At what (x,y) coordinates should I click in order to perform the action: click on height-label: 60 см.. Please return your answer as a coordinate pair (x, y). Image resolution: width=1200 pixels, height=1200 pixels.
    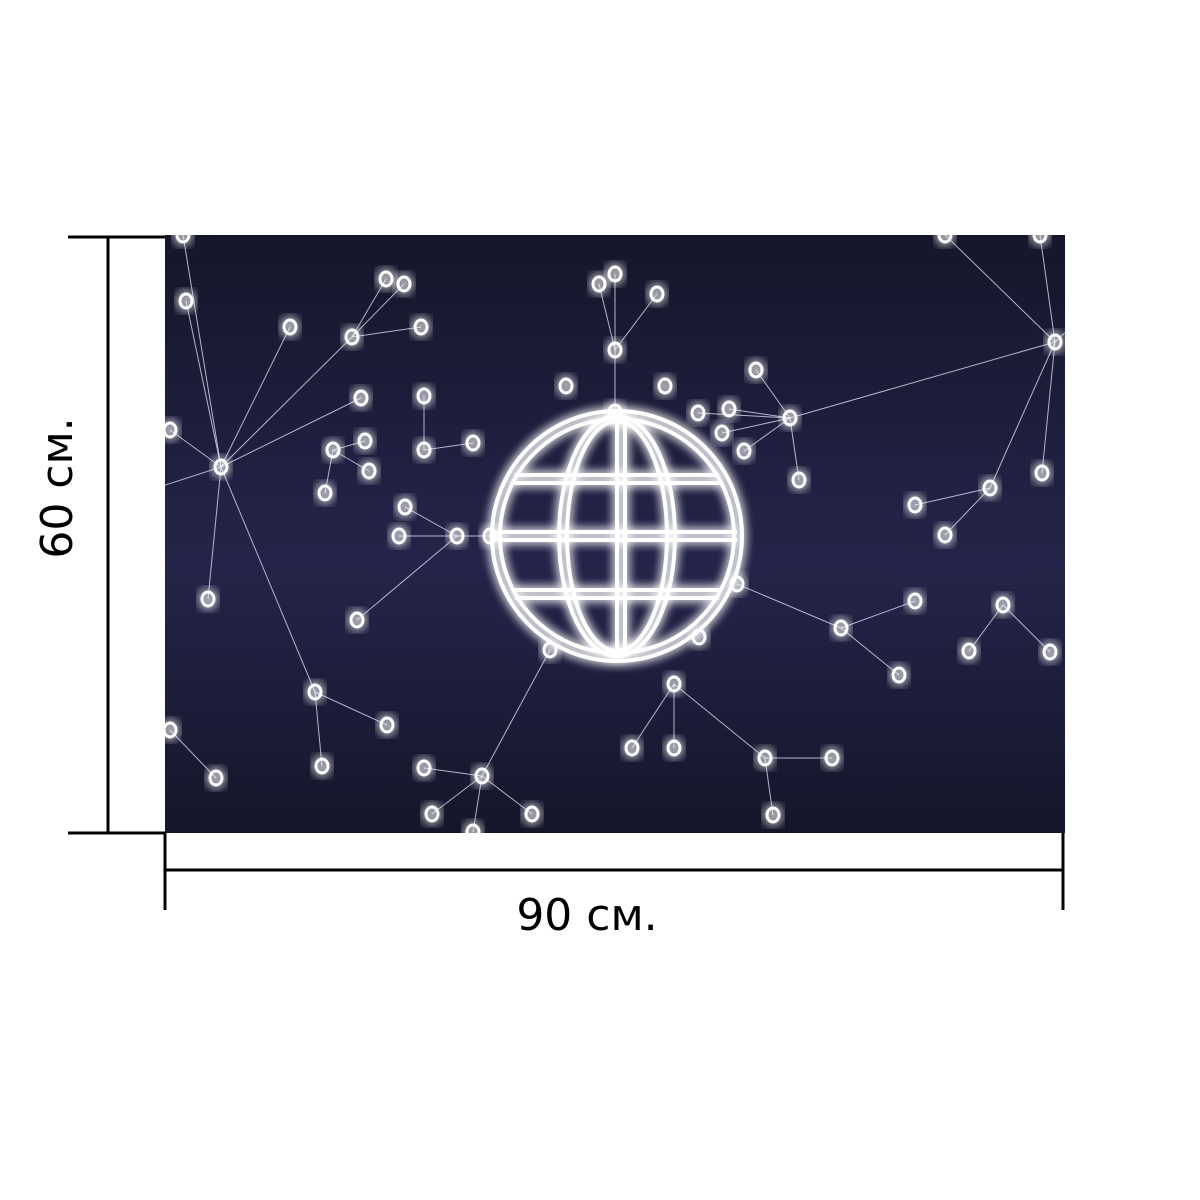
    Looking at the image, I should click on (57, 487).